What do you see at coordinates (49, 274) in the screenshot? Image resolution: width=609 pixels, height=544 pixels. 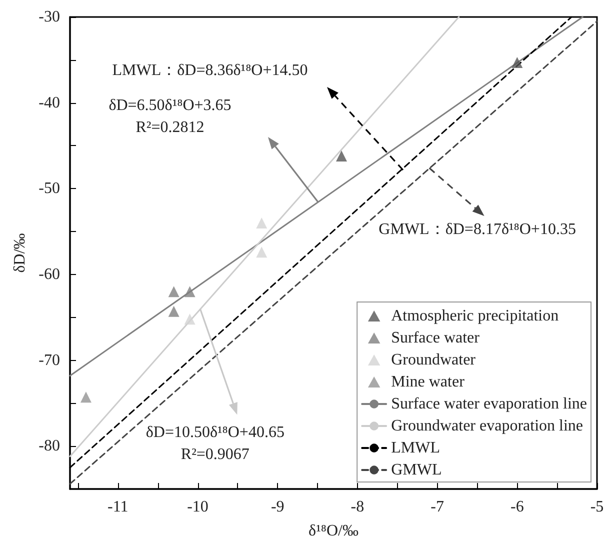 I see `y-tick-label: -60` at bounding box center [49, 274].